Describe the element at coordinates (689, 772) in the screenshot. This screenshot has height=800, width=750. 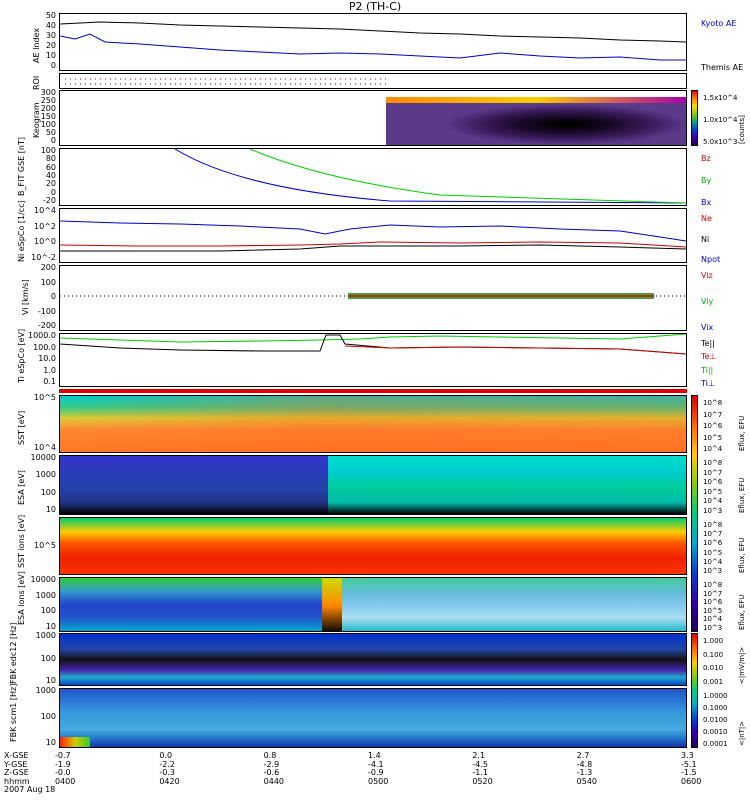
I see `xaxis-value: -1.5` at that location.